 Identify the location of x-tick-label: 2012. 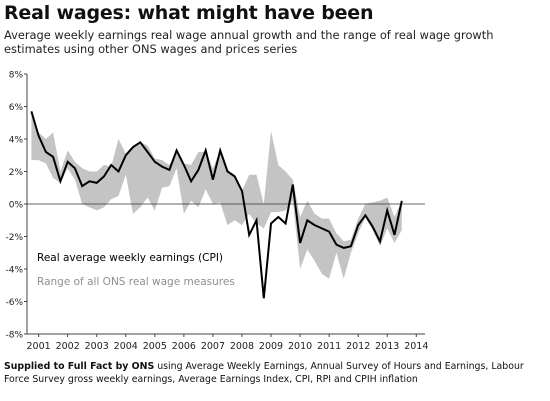
(358, 346).